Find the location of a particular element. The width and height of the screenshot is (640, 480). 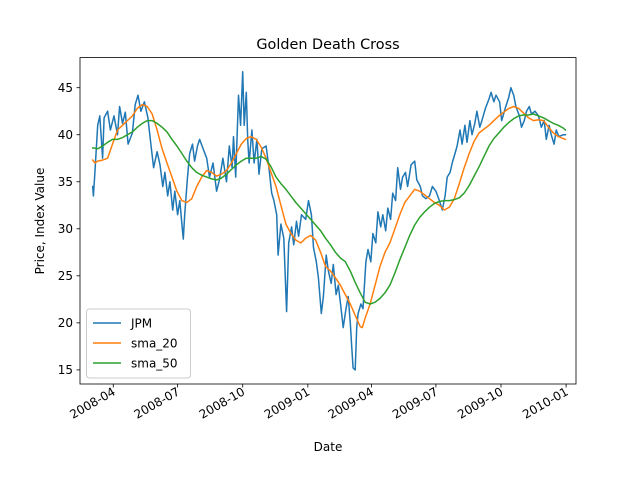

y-tick-label: 25 is located at coordinates (65, 276).